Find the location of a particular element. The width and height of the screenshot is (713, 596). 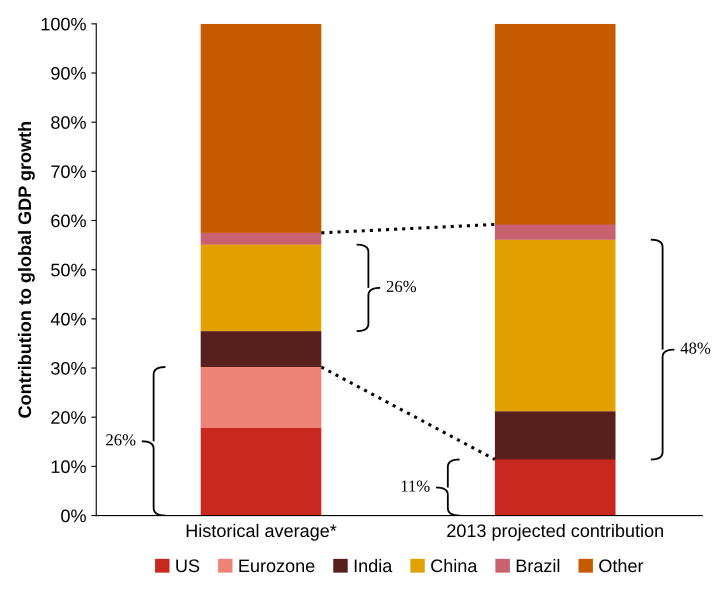

annotation: 48% is located at coordinates (695, 348).